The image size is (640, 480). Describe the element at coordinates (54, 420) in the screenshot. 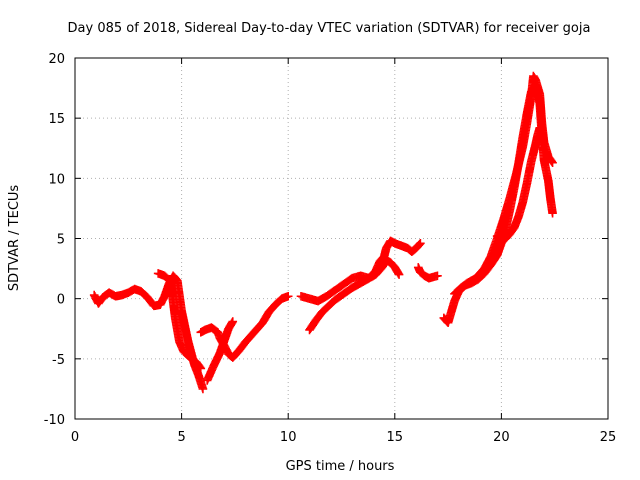

I see `y-tick-label: -10` at that location.